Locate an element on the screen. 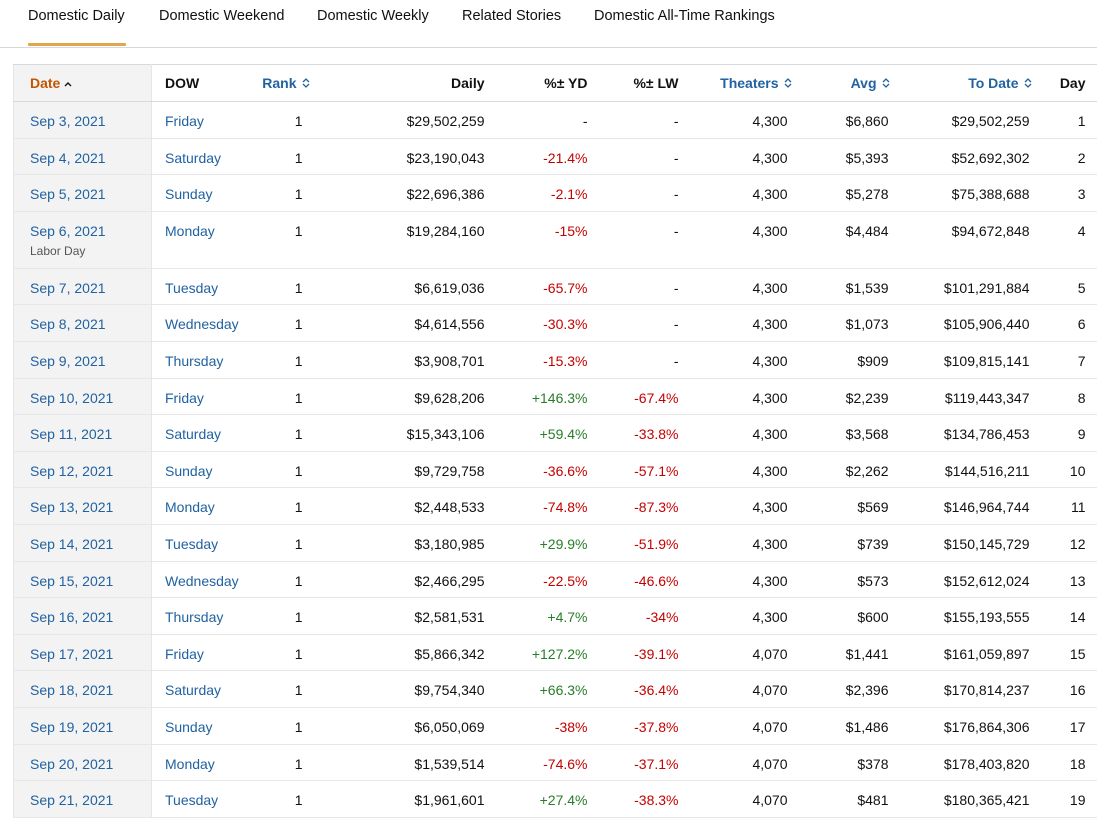  header-date: Date is located at coordinates (83, 83).